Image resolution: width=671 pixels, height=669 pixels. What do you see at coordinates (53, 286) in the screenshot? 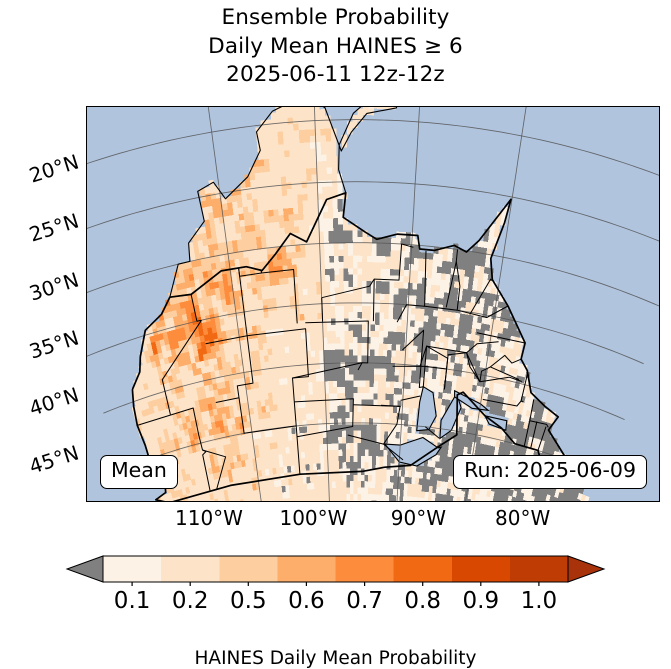
I see `lat-label-30: 30°N` at bounding box center [53, 286].